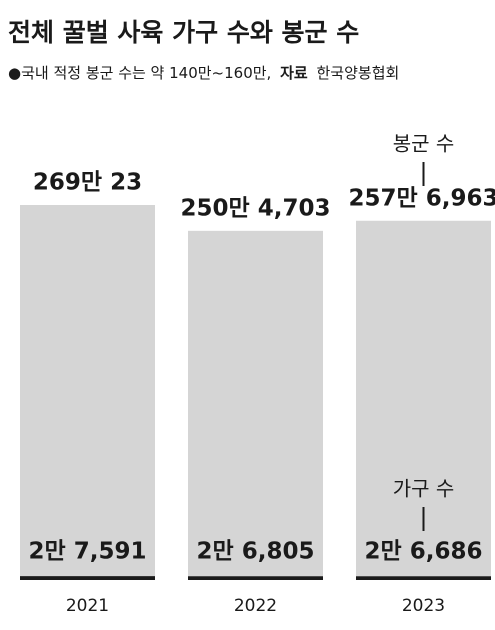 The image size is (495, 630). I want to click on legend-colony: 봉군 수, so click(424, 144).